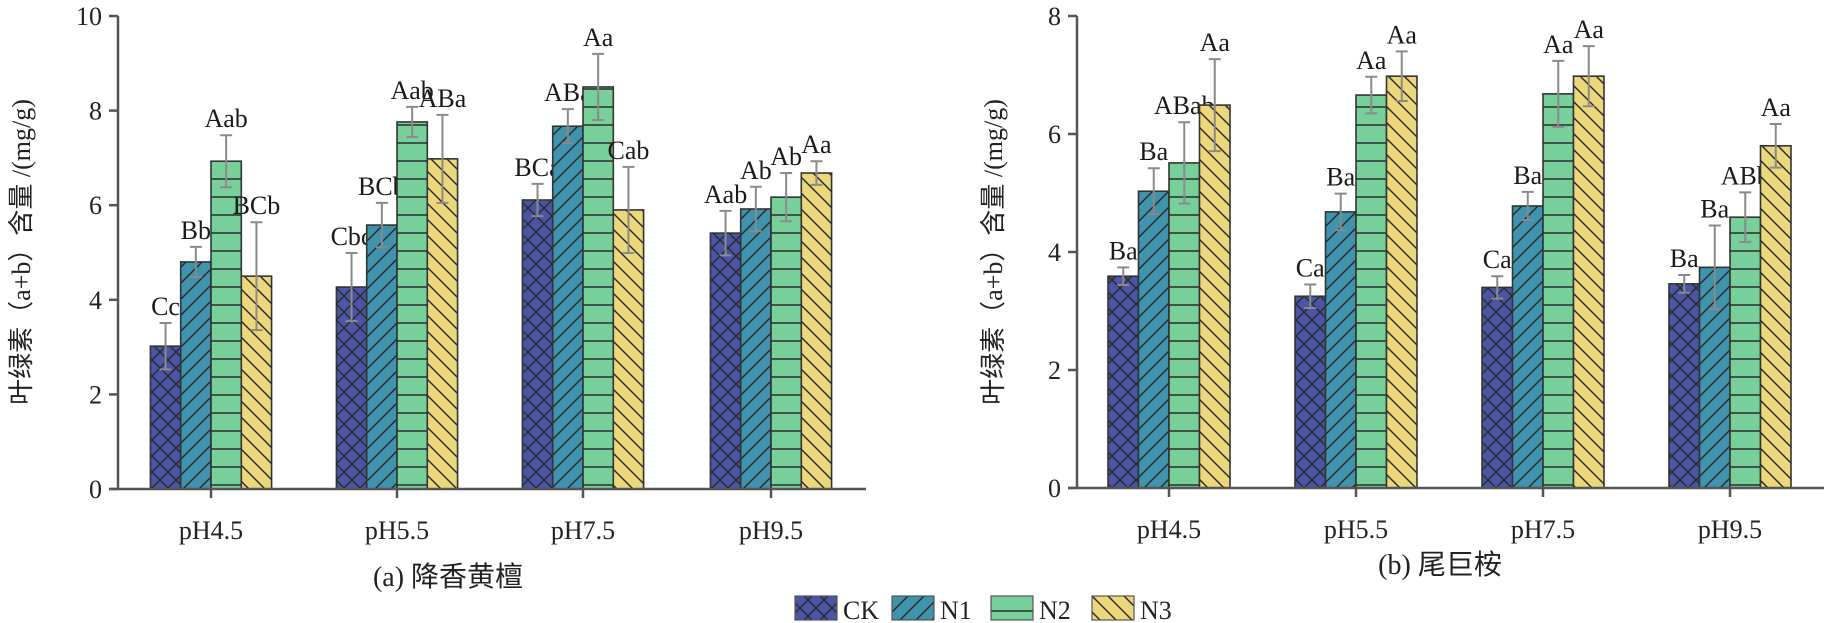  What do you see at coordinates (993, 252) in the screenshot?
I see `chart-b-ylabel: 叶绿素（a+b）含量 /(mg/g)` at bounding box center [993, 252].